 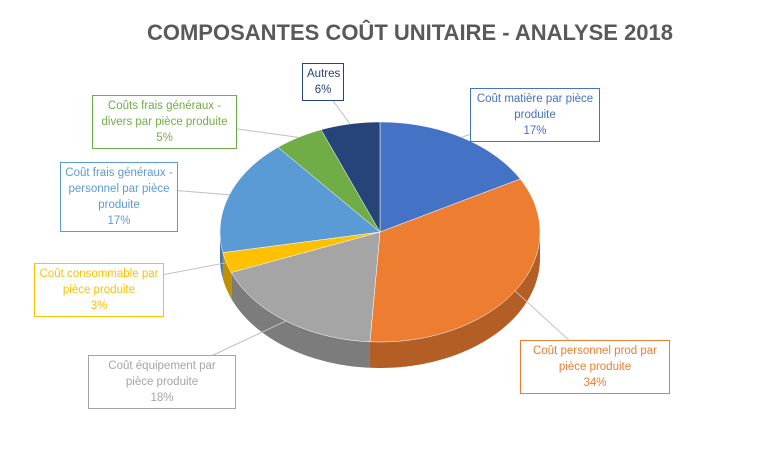 What do you see at coordinates (595, 383) in the screenshot?
I see `value-label: 34%` at bounding box center [595, 383].